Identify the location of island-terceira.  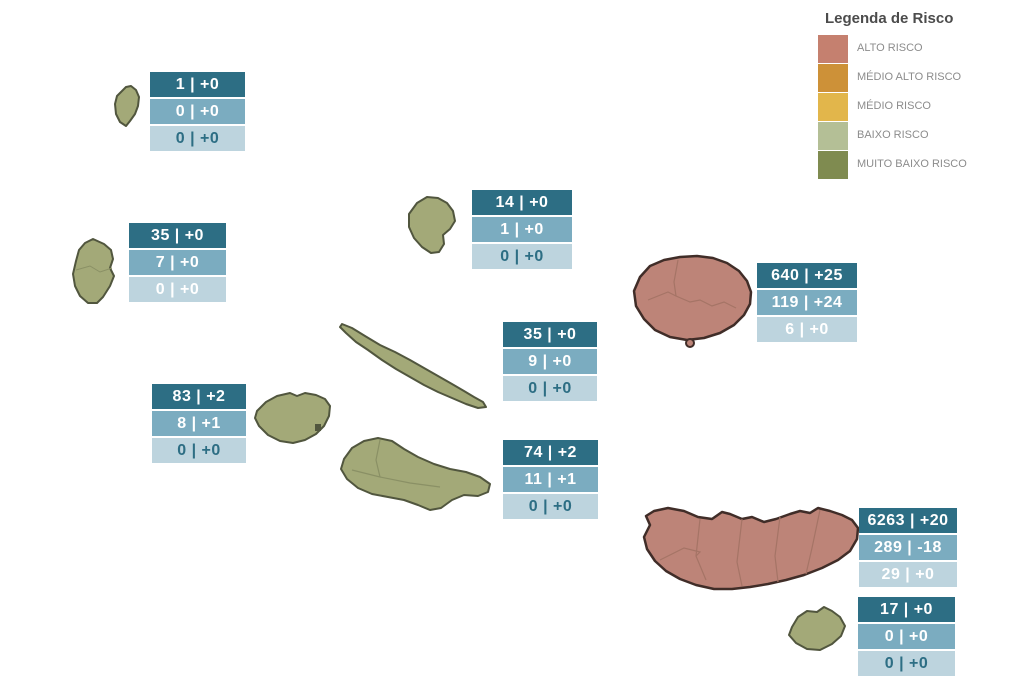
(692, 298).